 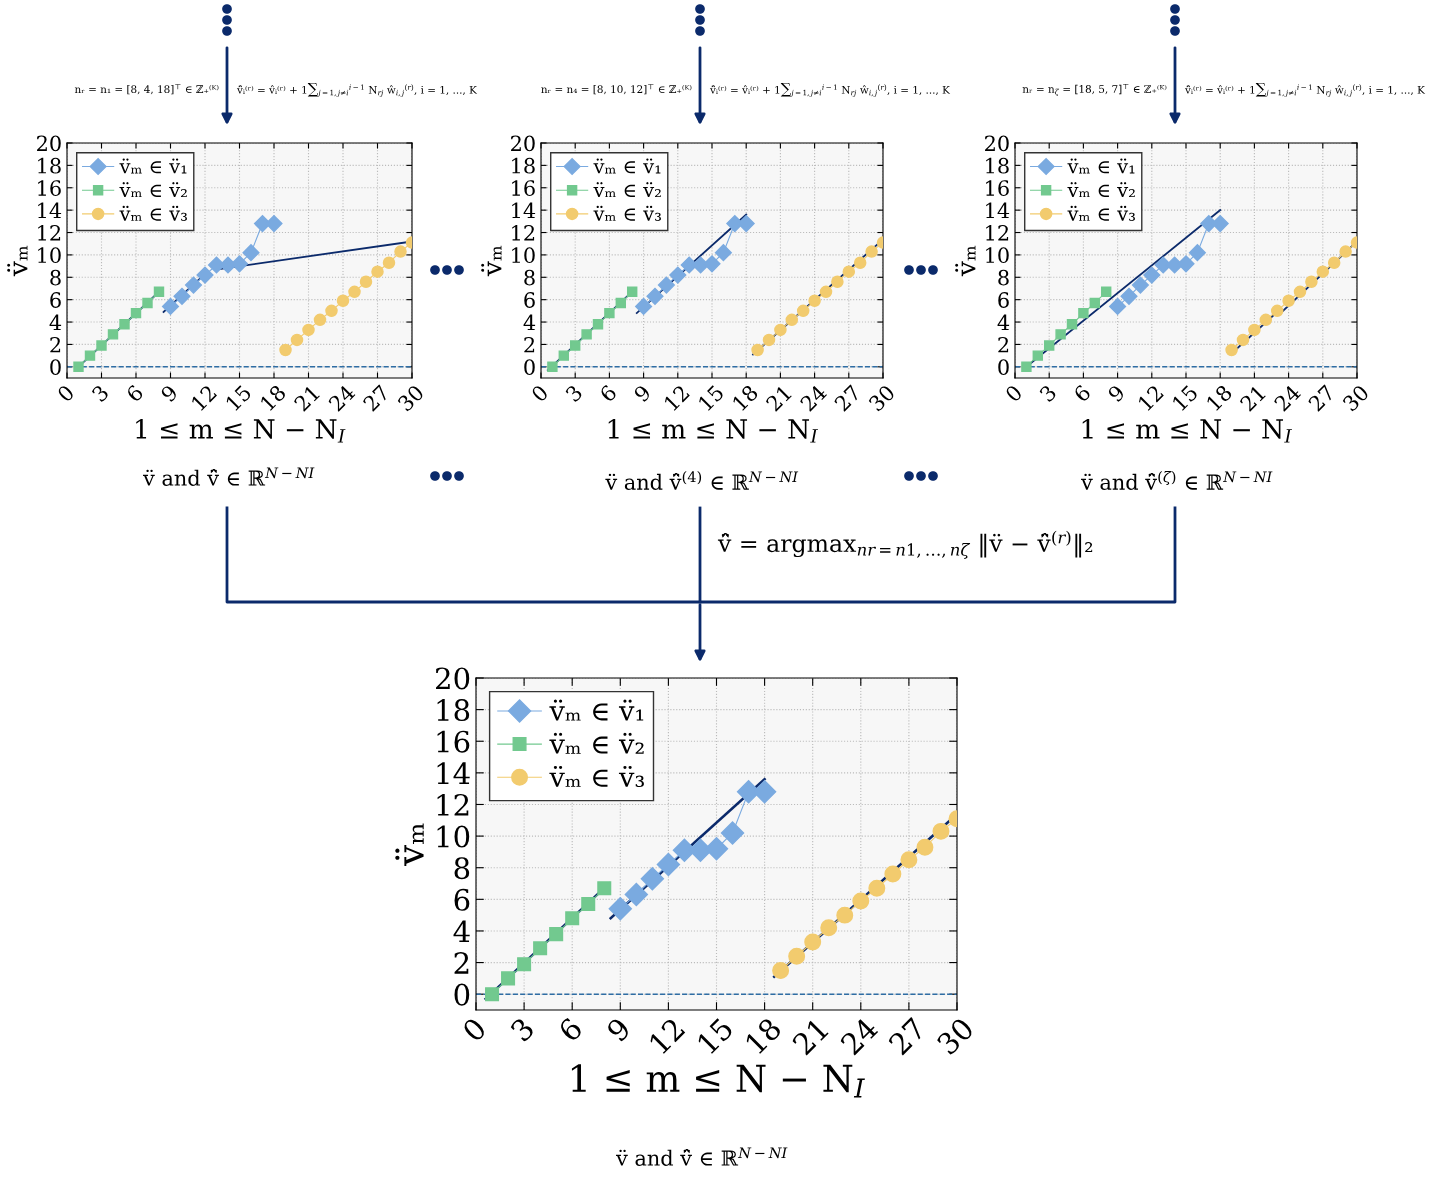 I want to click on chart-title: nᵣ = n₄ = [8, 10, 12]$^{⊤}$ ∈ ℤ₊⁽ᴷ⁾, so click(x=616, y=89).